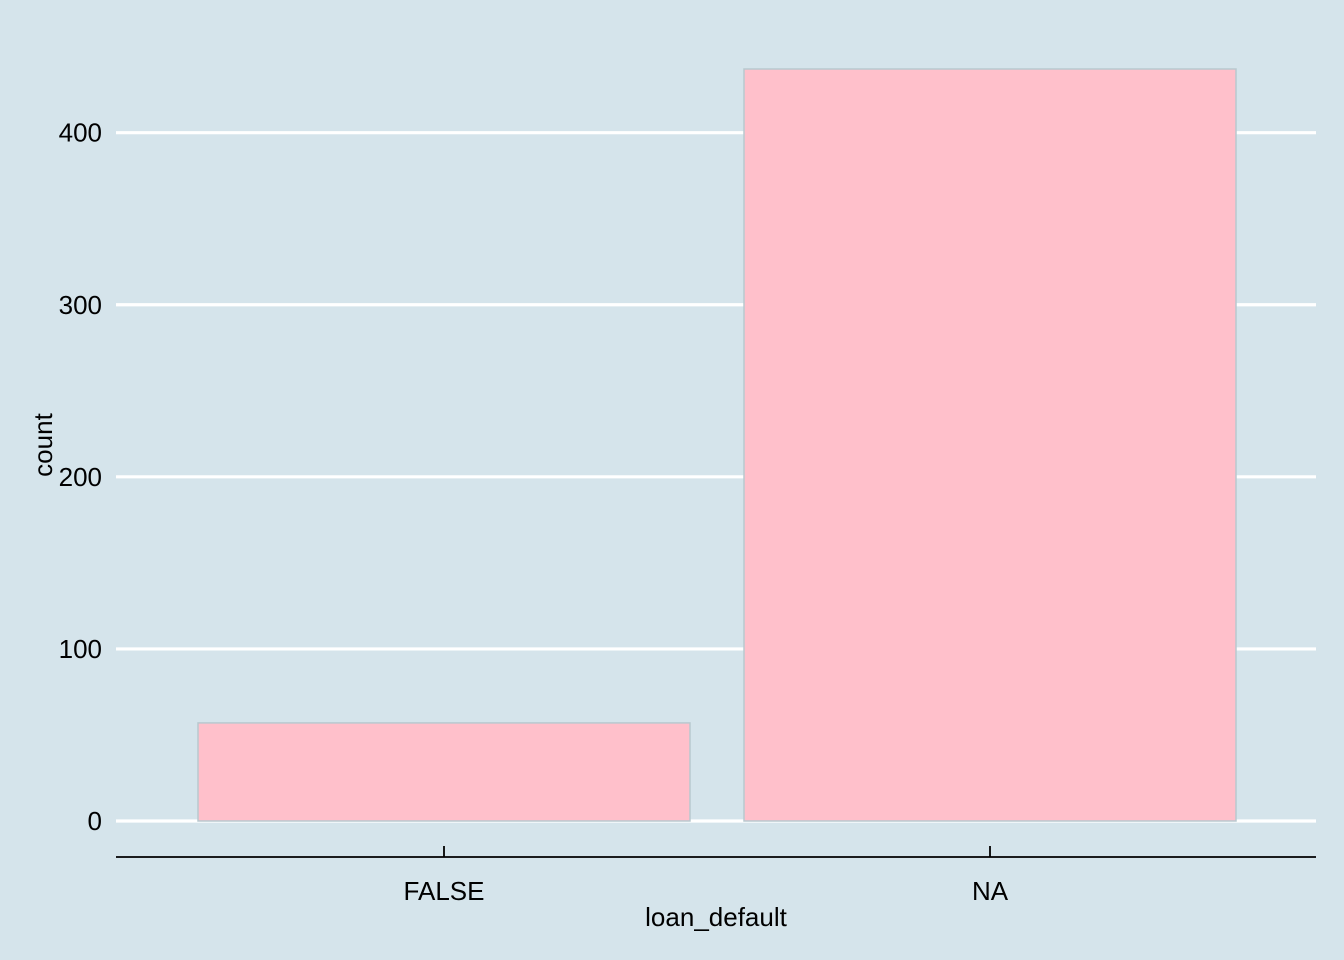  Describe the element at coordinates (444, 772) in the screenshot. I see `bar-false` at that location.